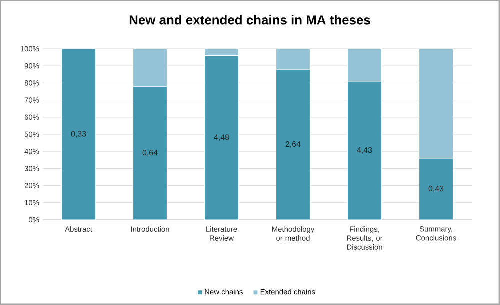  I want to click on chart-title: New and extended chains in MA theses, so click(250, 20).